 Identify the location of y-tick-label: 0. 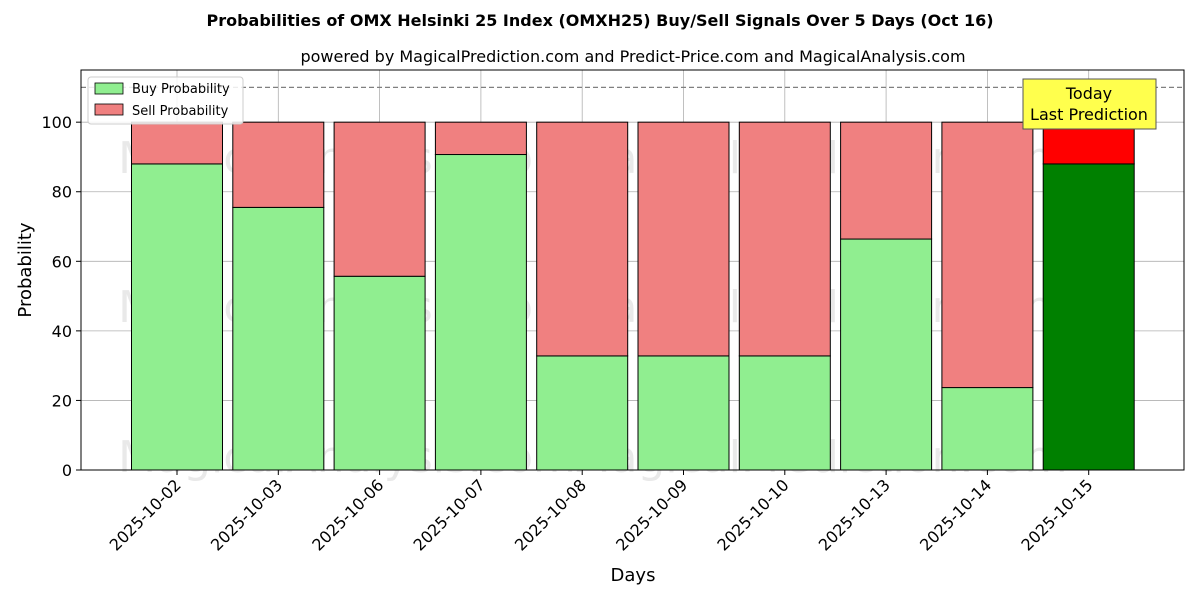
(67, 470).